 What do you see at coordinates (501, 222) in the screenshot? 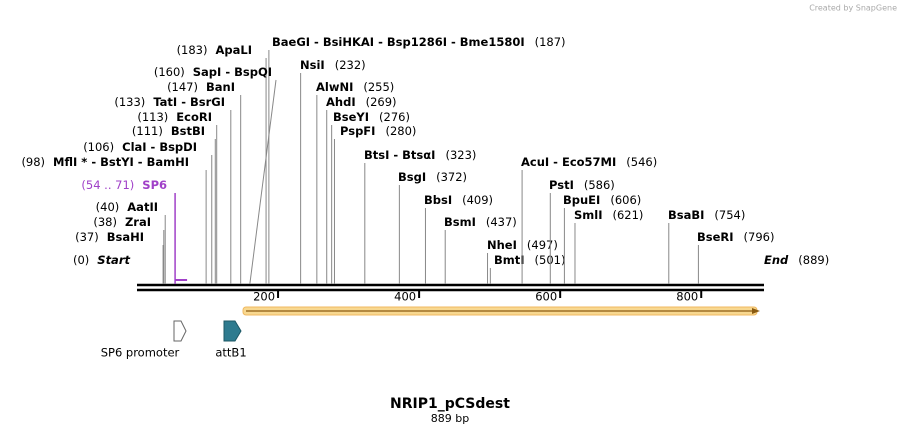
I see `site-position: (437)` at bounding box center [501, 222].